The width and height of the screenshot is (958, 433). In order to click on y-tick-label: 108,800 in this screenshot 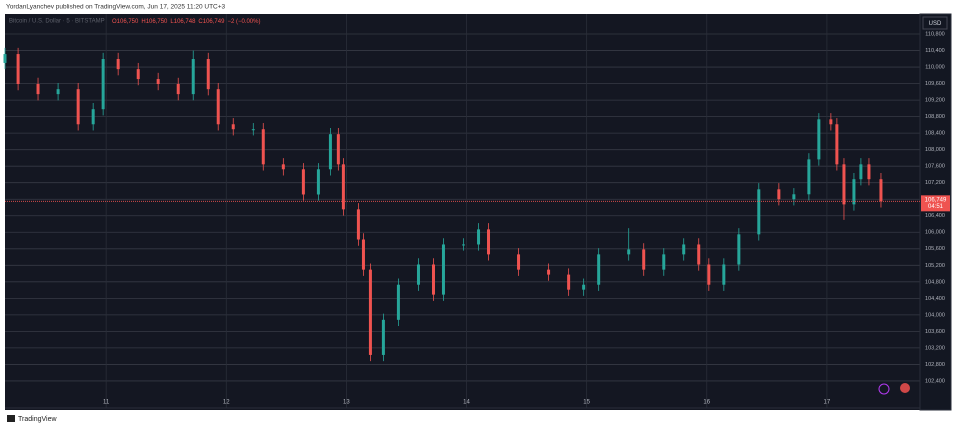, I will do `click(935, 117)`.